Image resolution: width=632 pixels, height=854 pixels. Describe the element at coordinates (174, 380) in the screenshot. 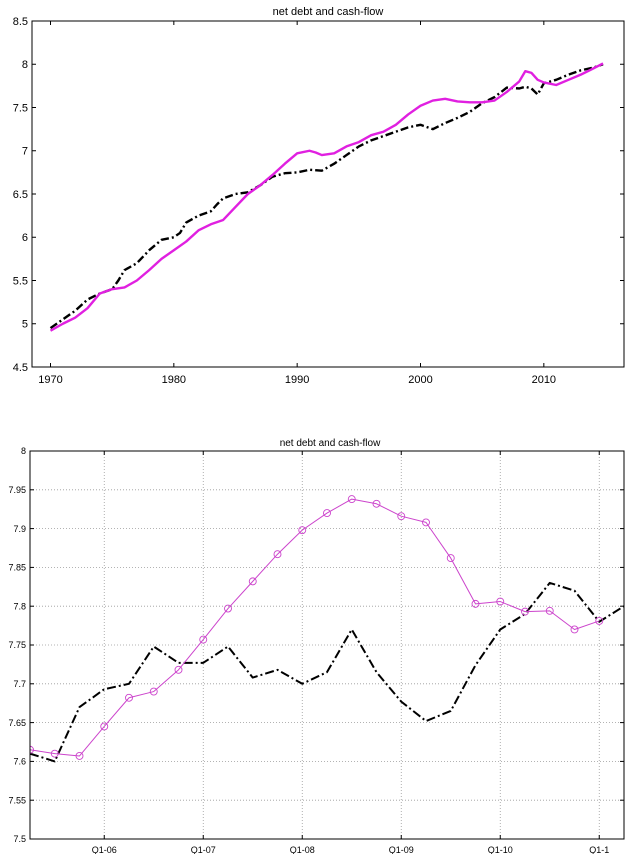

I see `x-tick-label: 1980` at that location.